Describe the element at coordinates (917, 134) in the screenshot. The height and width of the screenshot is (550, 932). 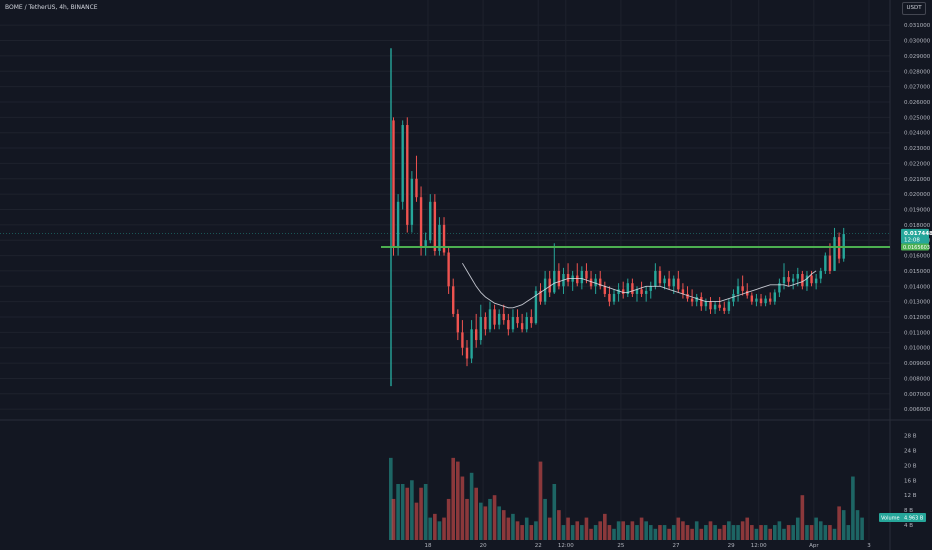
I see `price-axis-label: 0.024000` at that location.